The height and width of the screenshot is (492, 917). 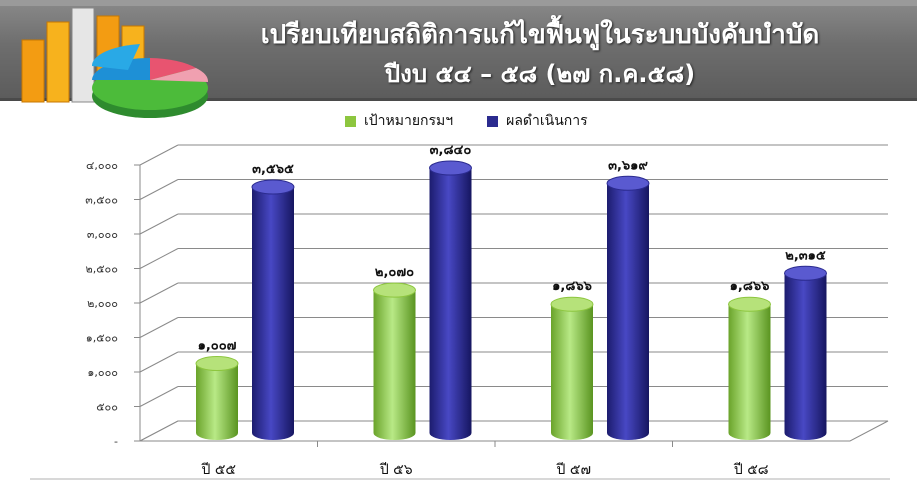 I want to click on data-label: ๑,๐๐๗, so click(x=217, y=346).